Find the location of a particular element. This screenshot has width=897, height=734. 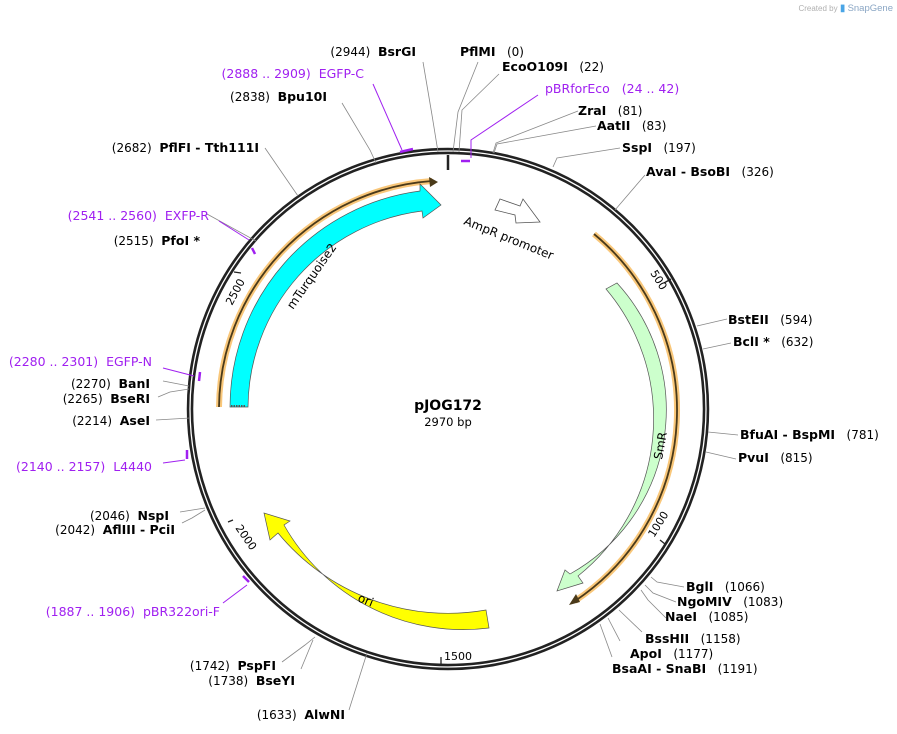

site-label: BfuAI - BspMI (781) is located at coordinates (809, 435).